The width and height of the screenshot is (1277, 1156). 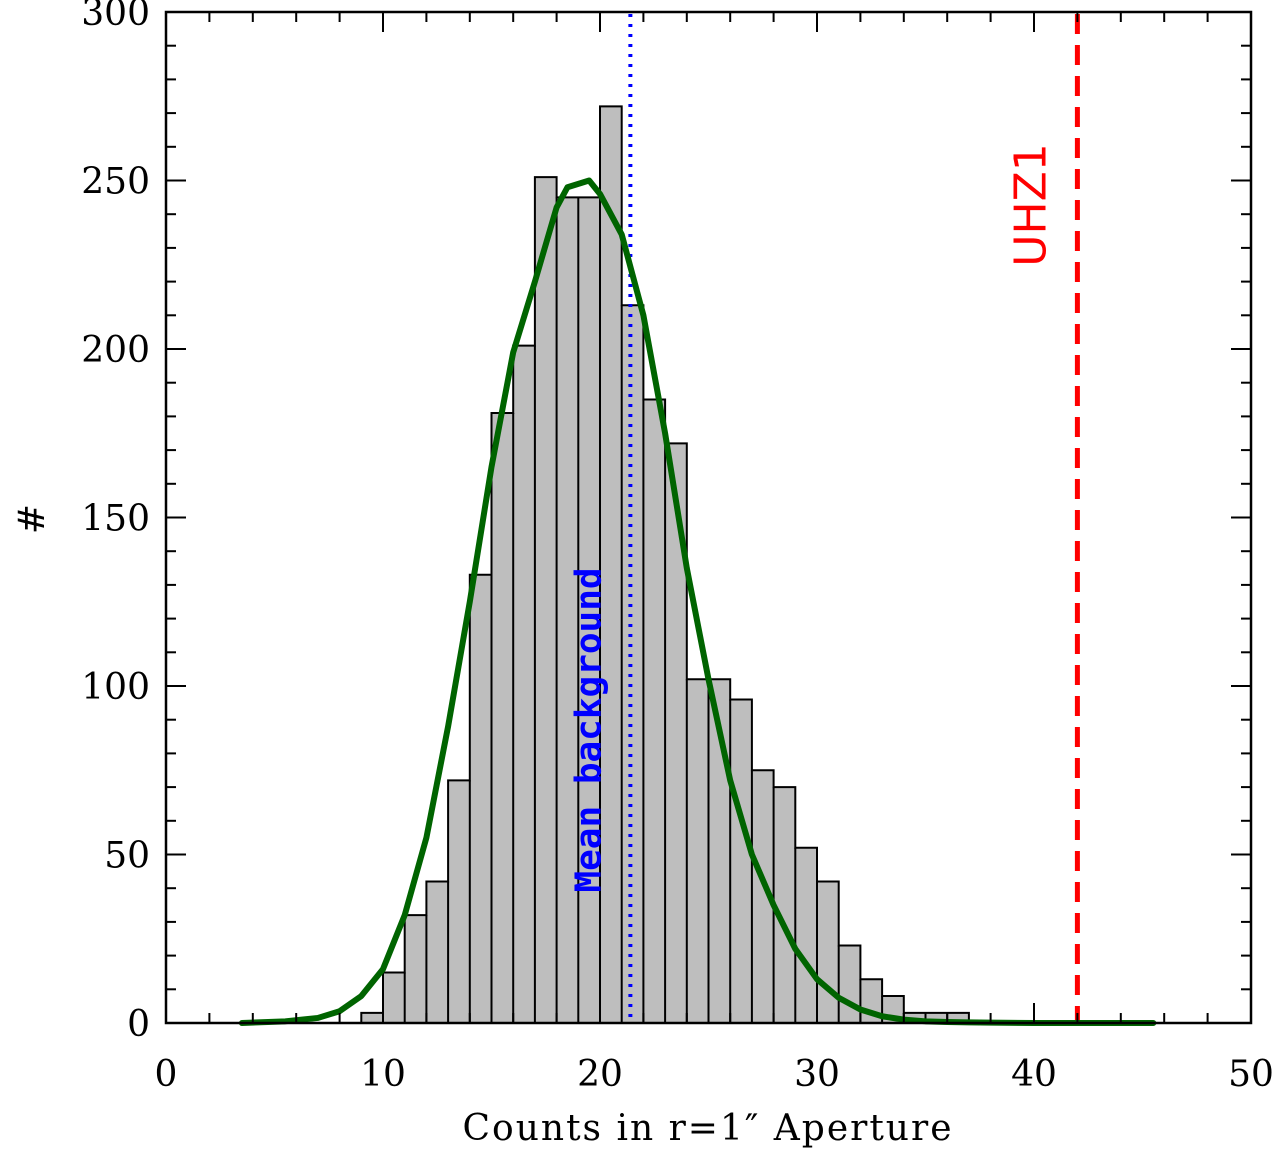 I want to click on x-tick-label: 0, so click(x=166, y=1074).